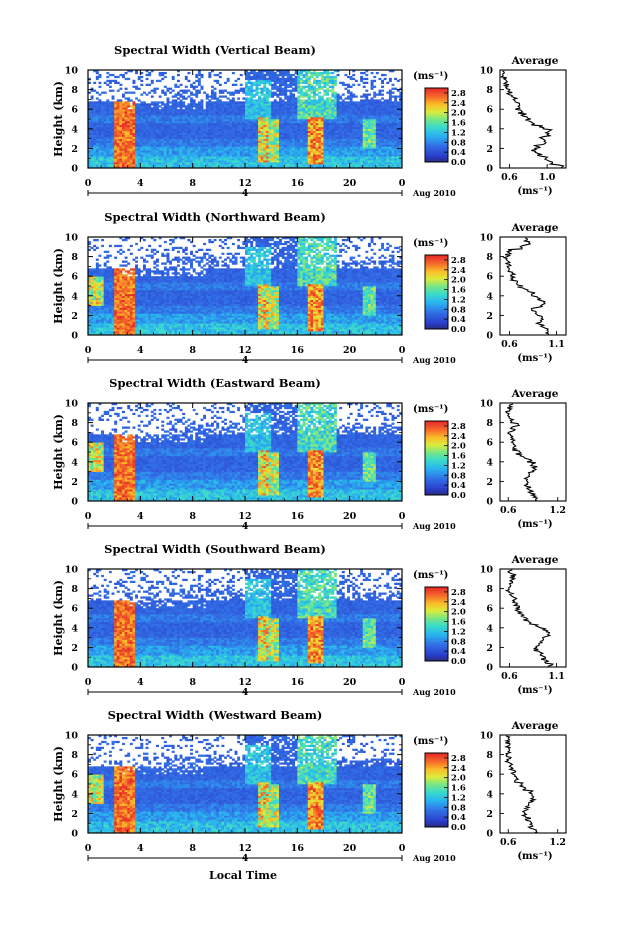 The image size is (624, 929). What do you see at coordinates (445, 127) in the screenshot?
I see `colorbar: 0.00.40.81.21.62.02.42.8` at bounding box center [445, 127].